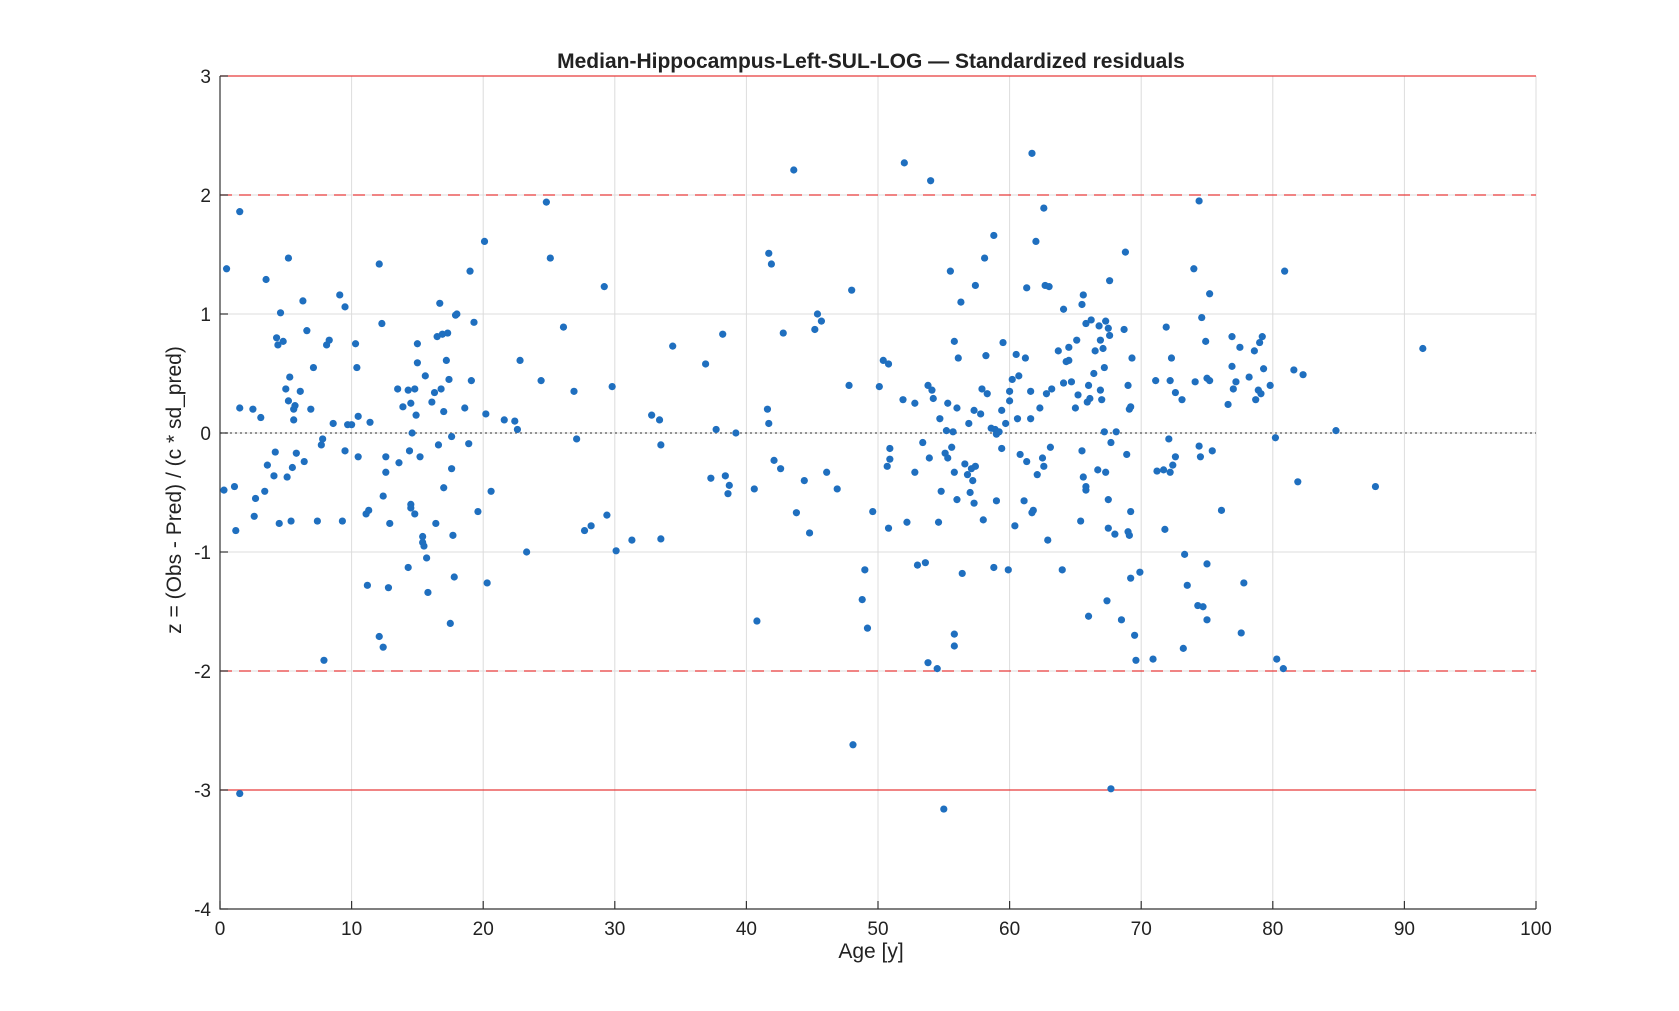 The width and height of the screenshot is (1679, 1011). I want to click on x-tick-label: 30, so click(614, 929).